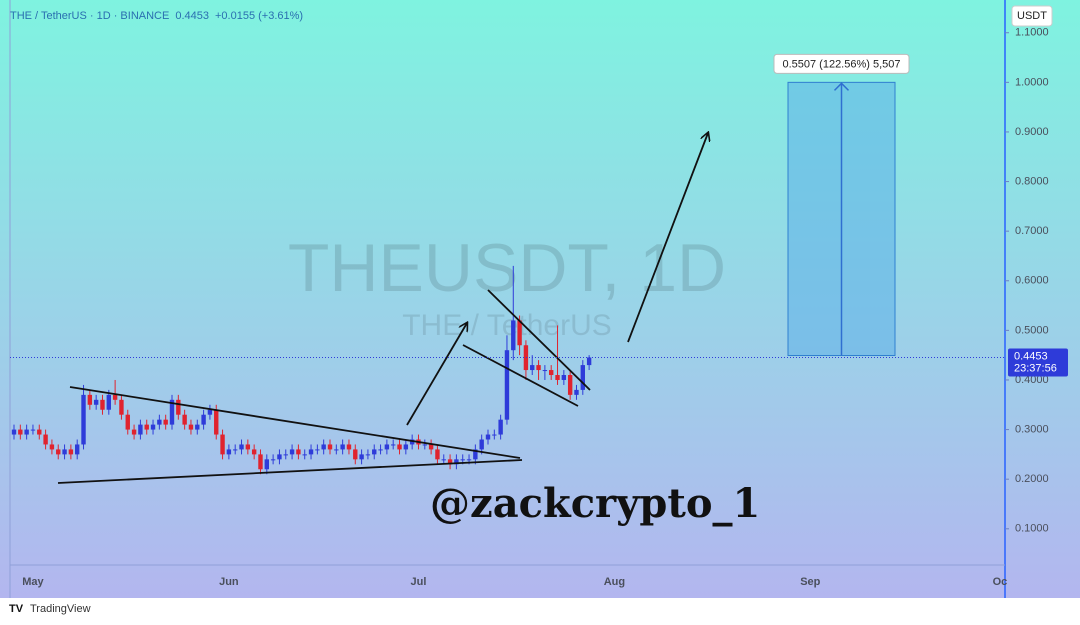 Image resolution: width=1080 pixels, height=625 pixels. Describe the element at coordinates (810, 582) in the screenshot. I see `x-tick-label: Sep` at that location.